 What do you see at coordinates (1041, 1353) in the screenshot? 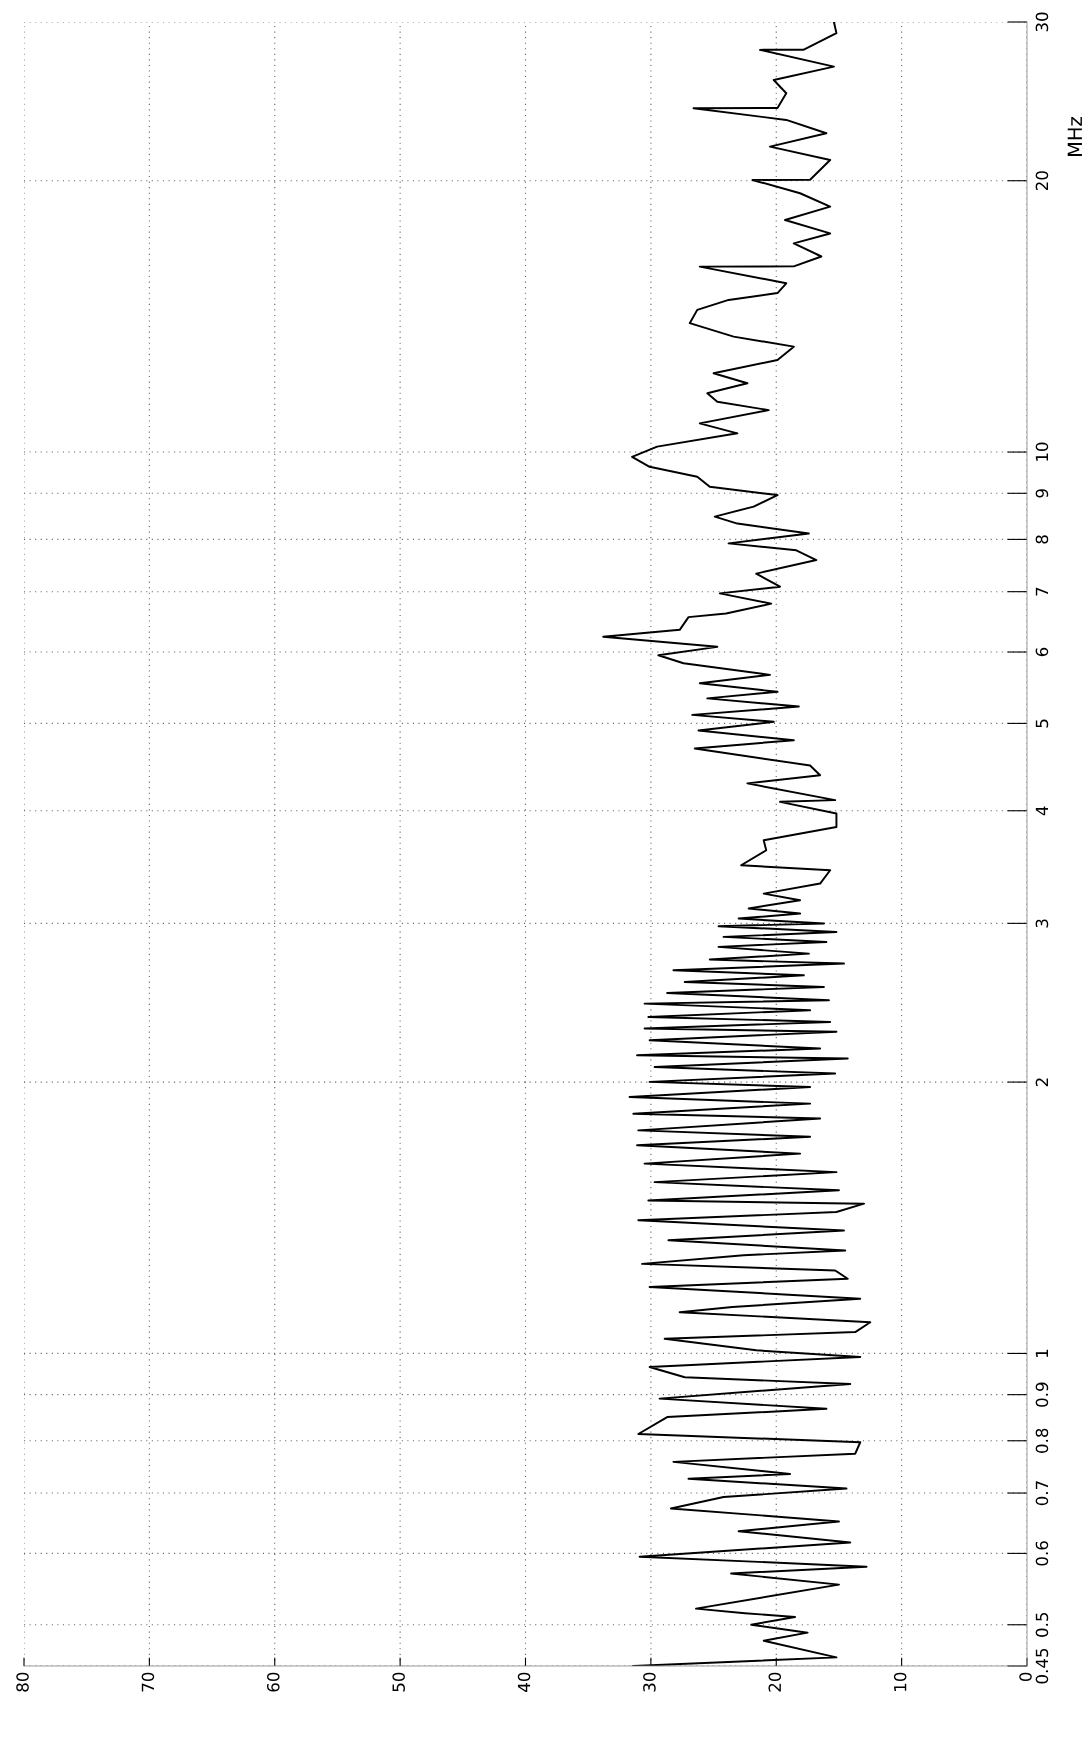
I see `y-tick-label: 1` at bounding box center [1041, 1353].